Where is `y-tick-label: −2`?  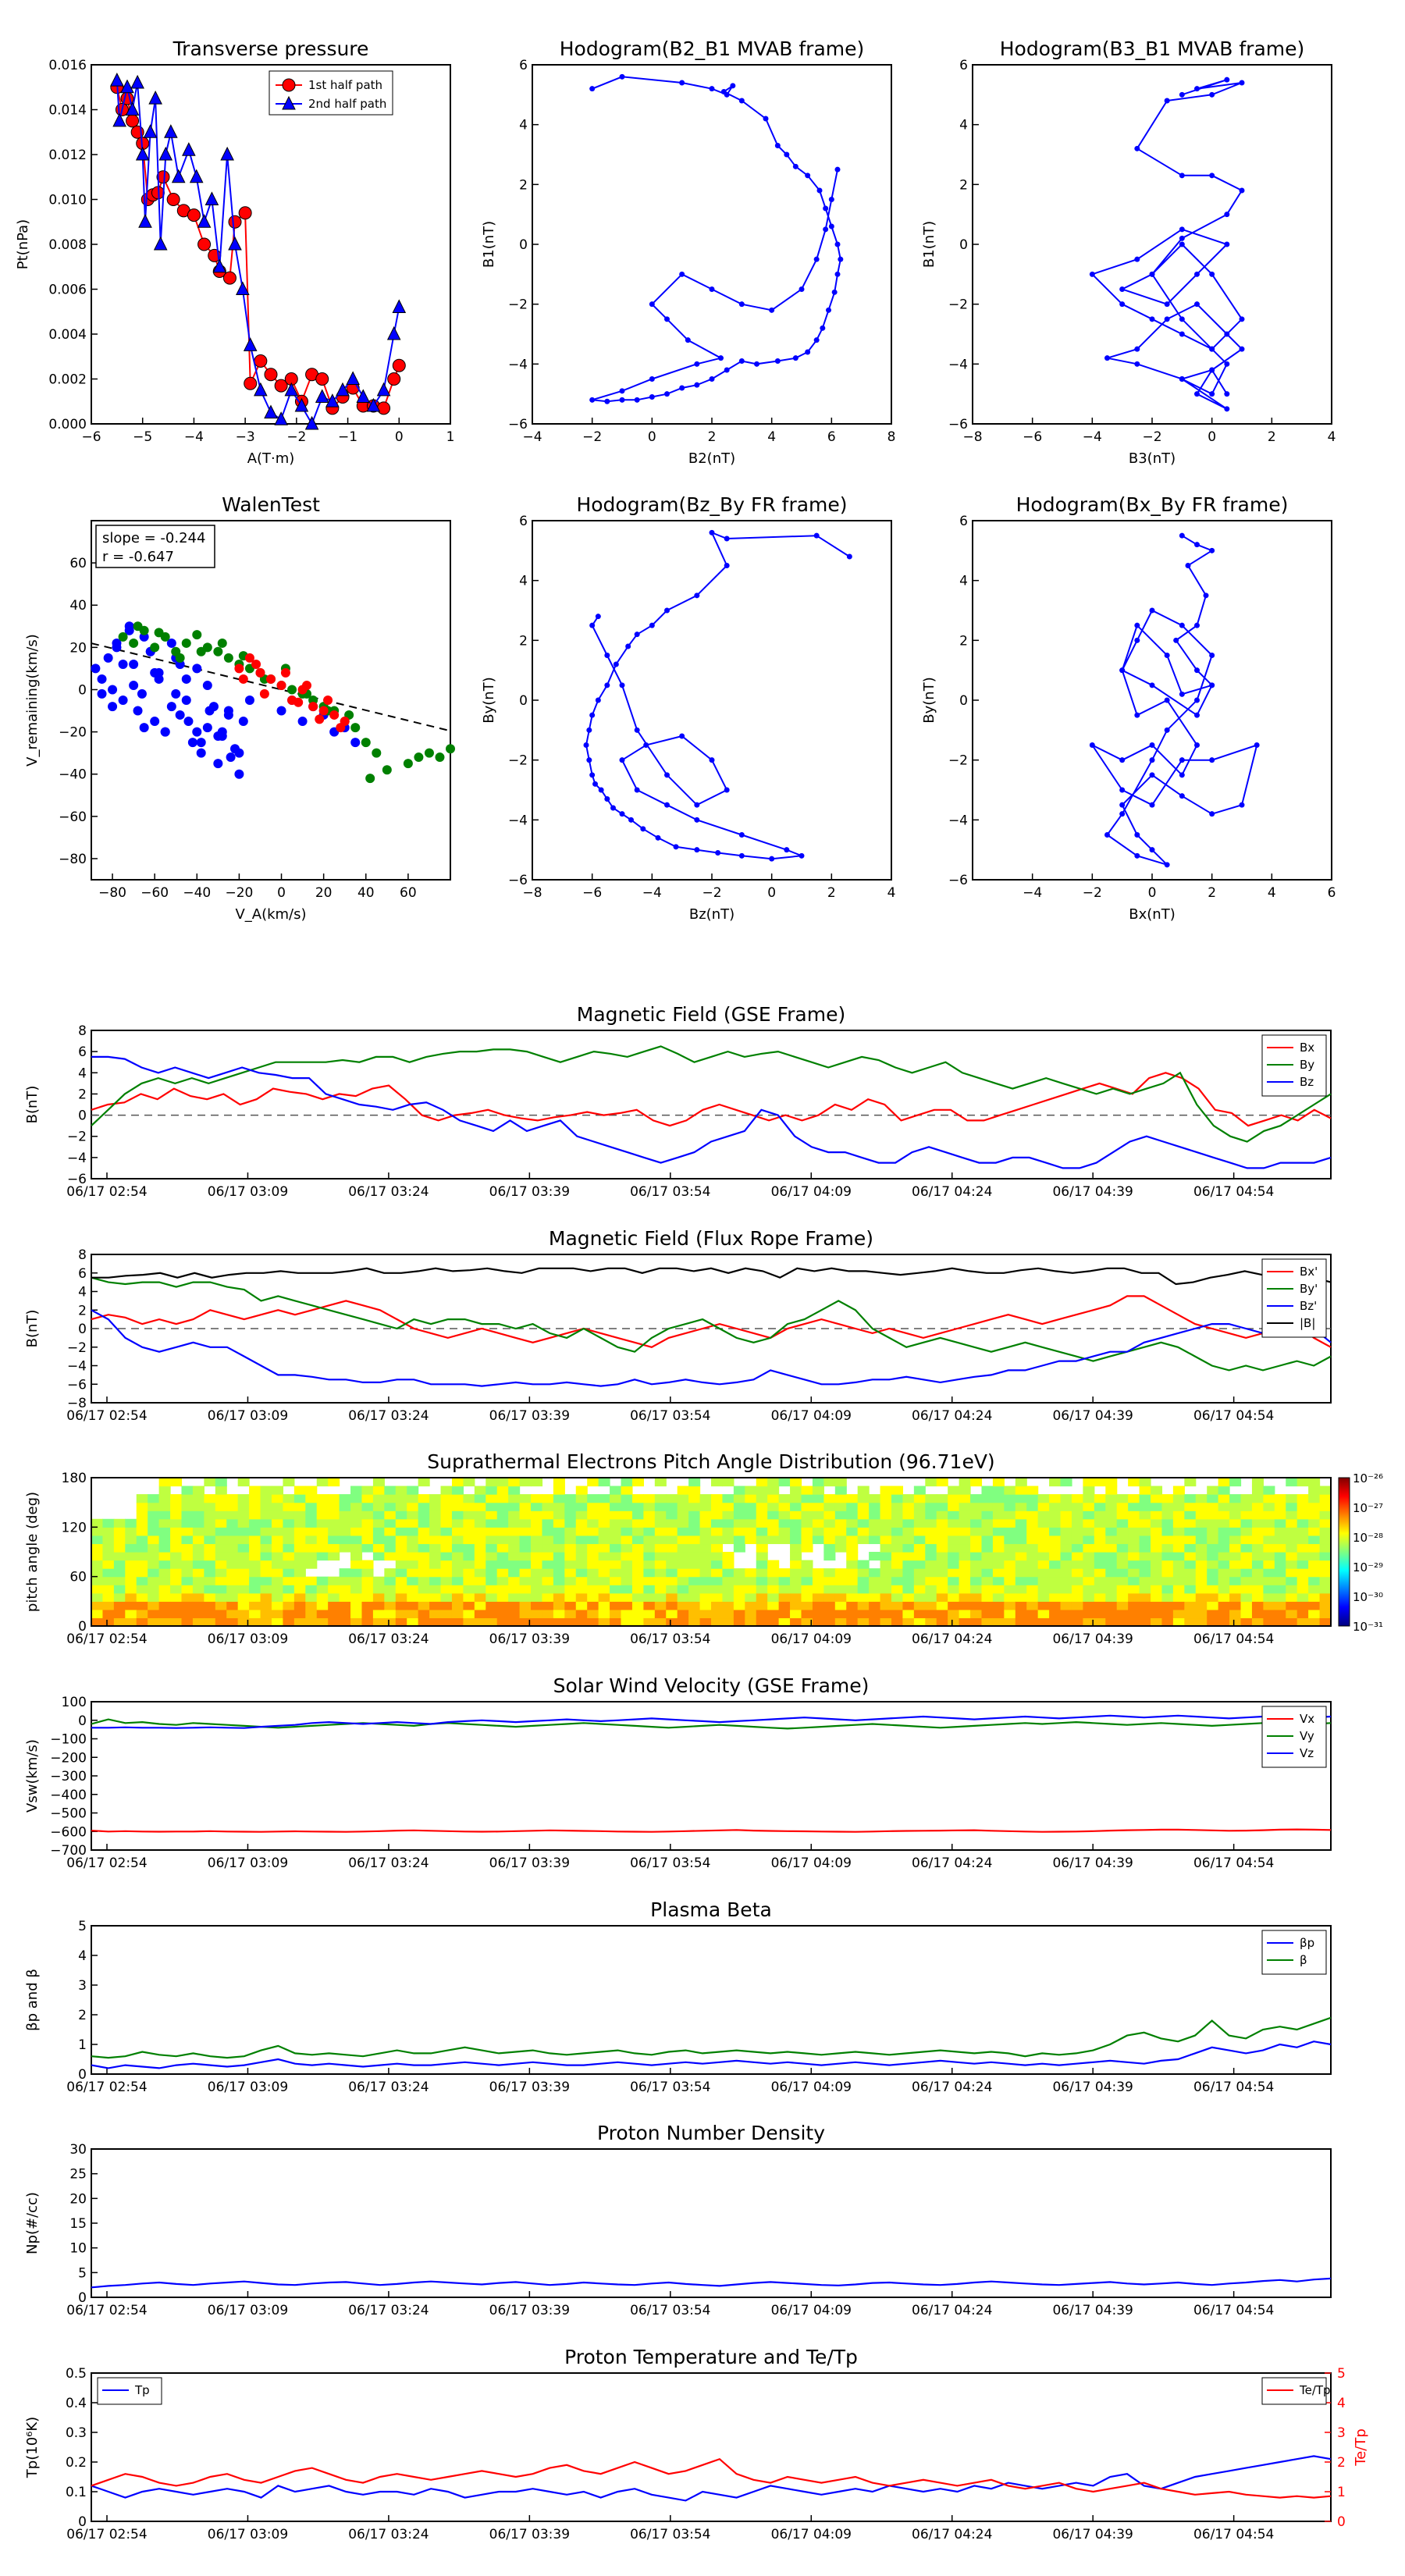
y-tick-label: −2 is located at coordinates (77, 1137).